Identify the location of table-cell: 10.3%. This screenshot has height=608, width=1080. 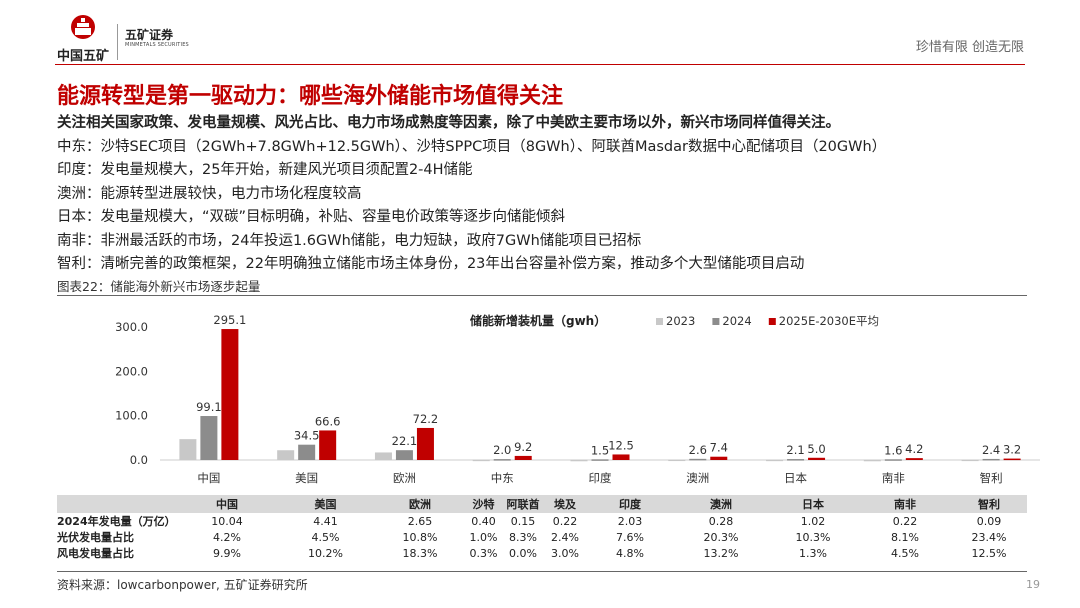
(813, 537).